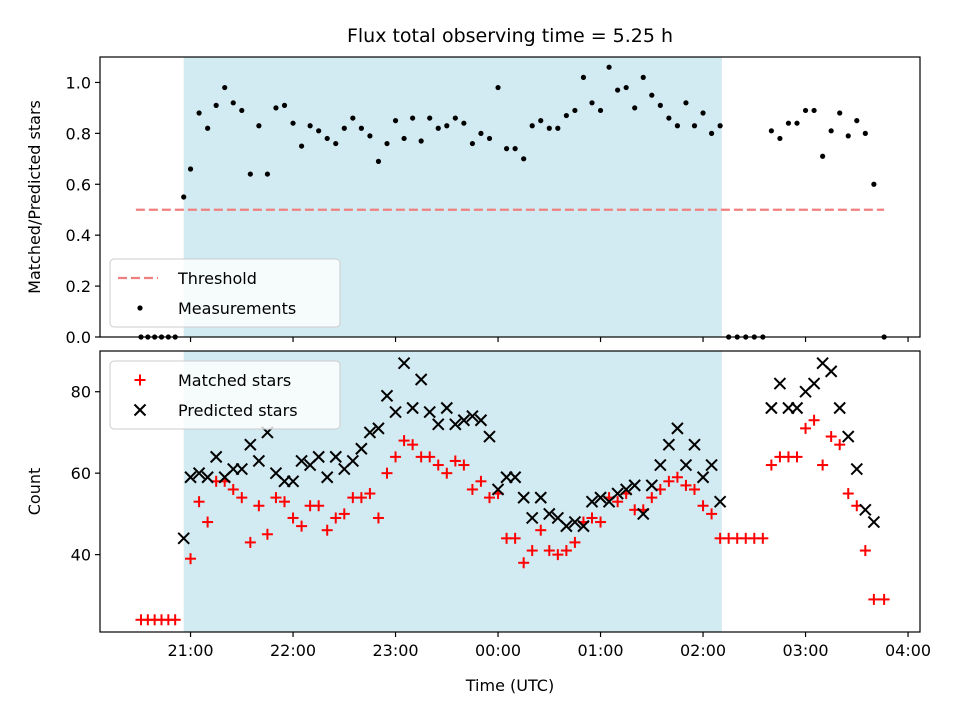 This screenshot has width=960, height=720. What do you see at coordinates (190, 650) in the screenshot?
I see `x-tick-label: 21:00` at bounding box center [190, 650].